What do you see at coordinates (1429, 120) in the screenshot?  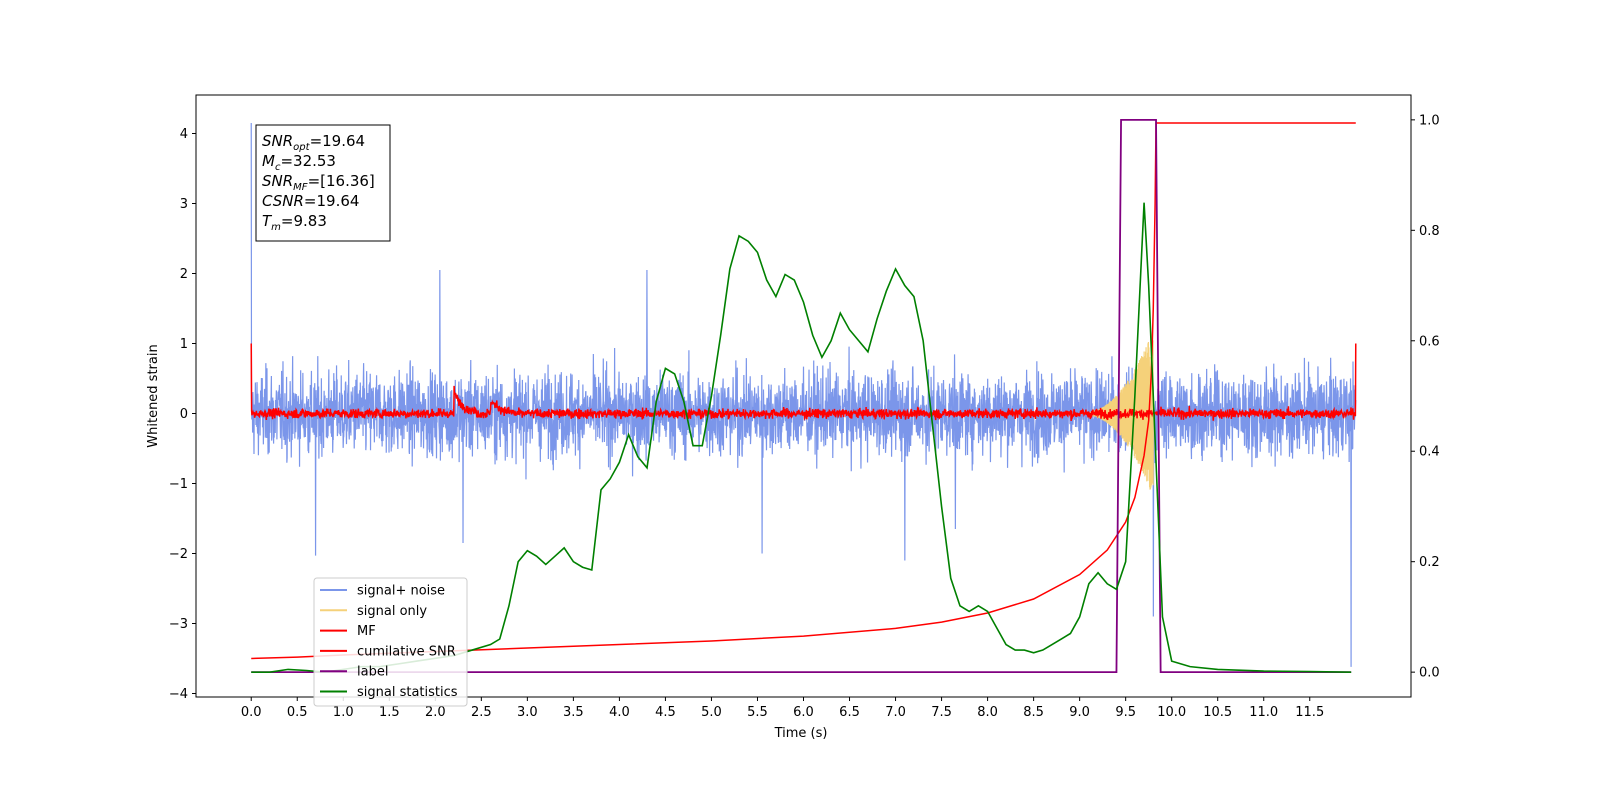 I see `y2-tick-label: 1.0` at bounding box center [1429, 120].